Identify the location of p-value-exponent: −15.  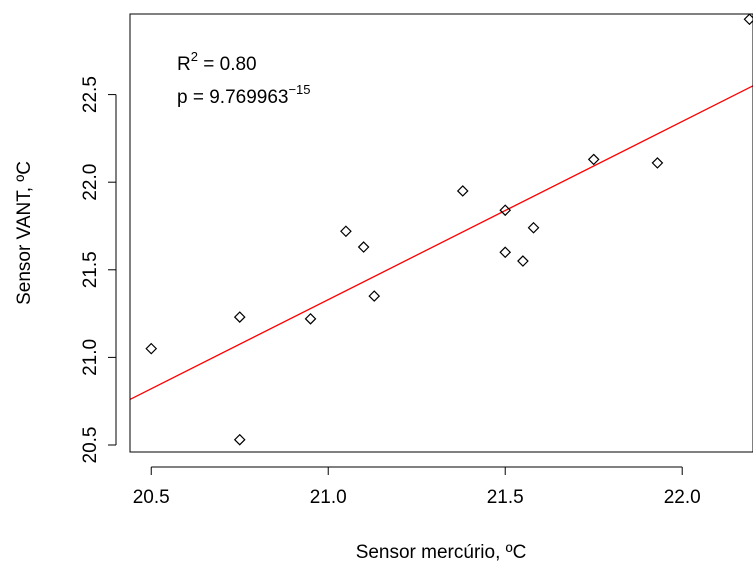
(299, 89).